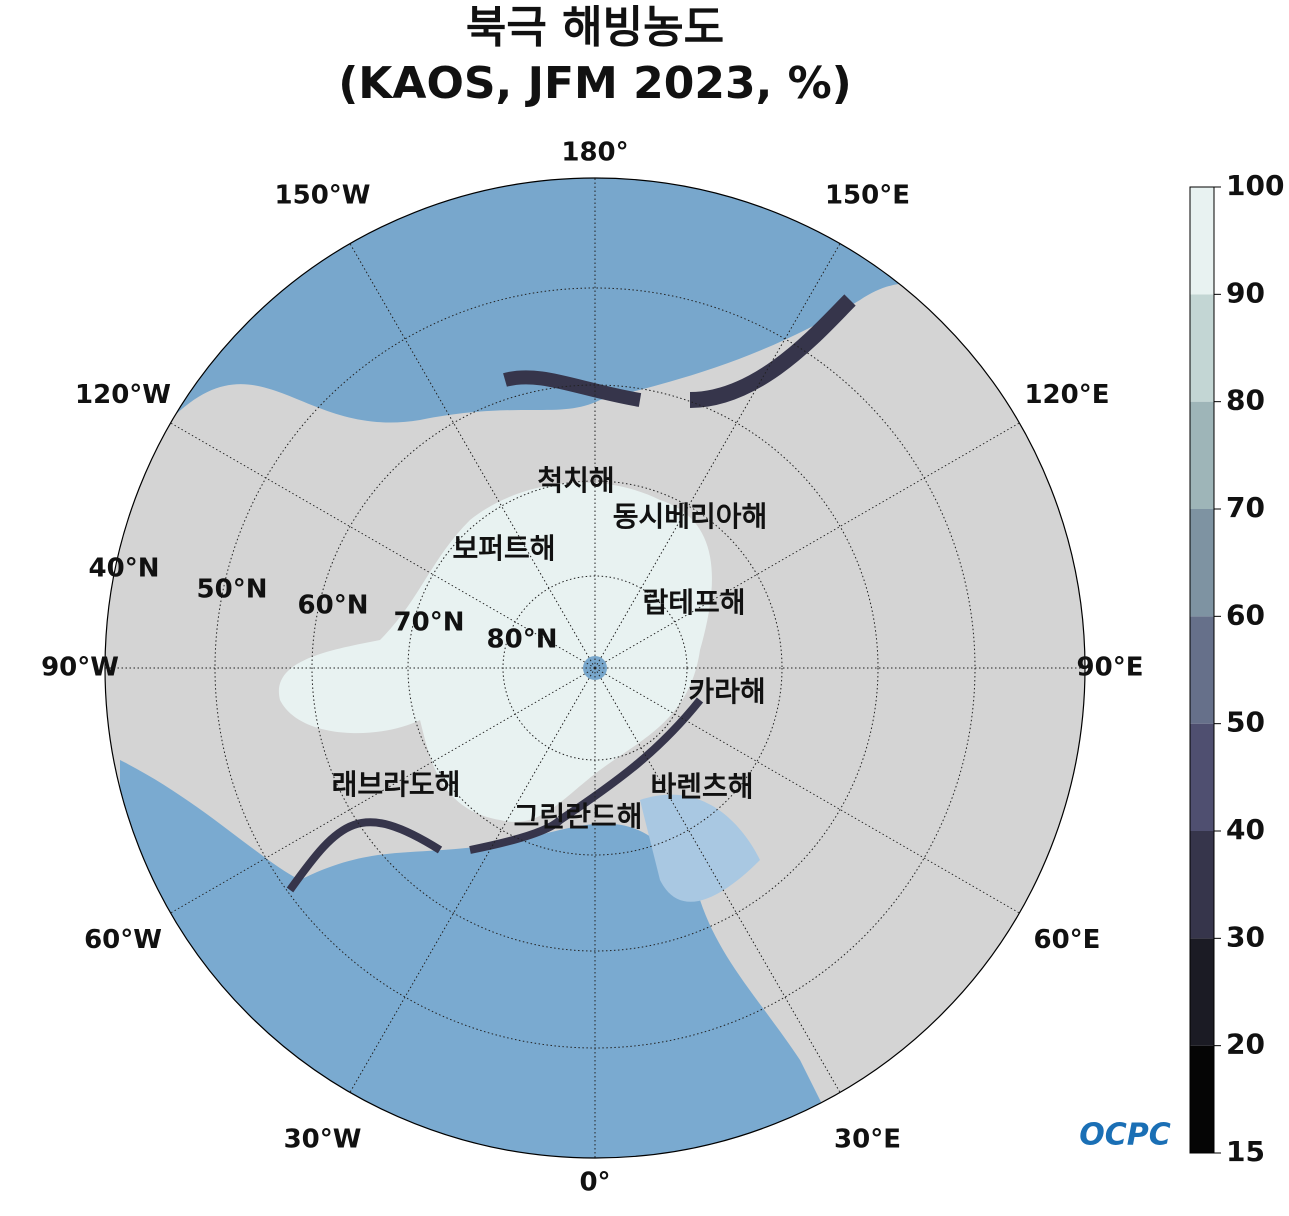 Image resolution: width=1289 pixels, height=1216 pixels. What do you see at coordinates (595, 83) in the screenshot?
I see `title-line: (KAOS, JFM 2023, %)` at bounding box center [595, 83].